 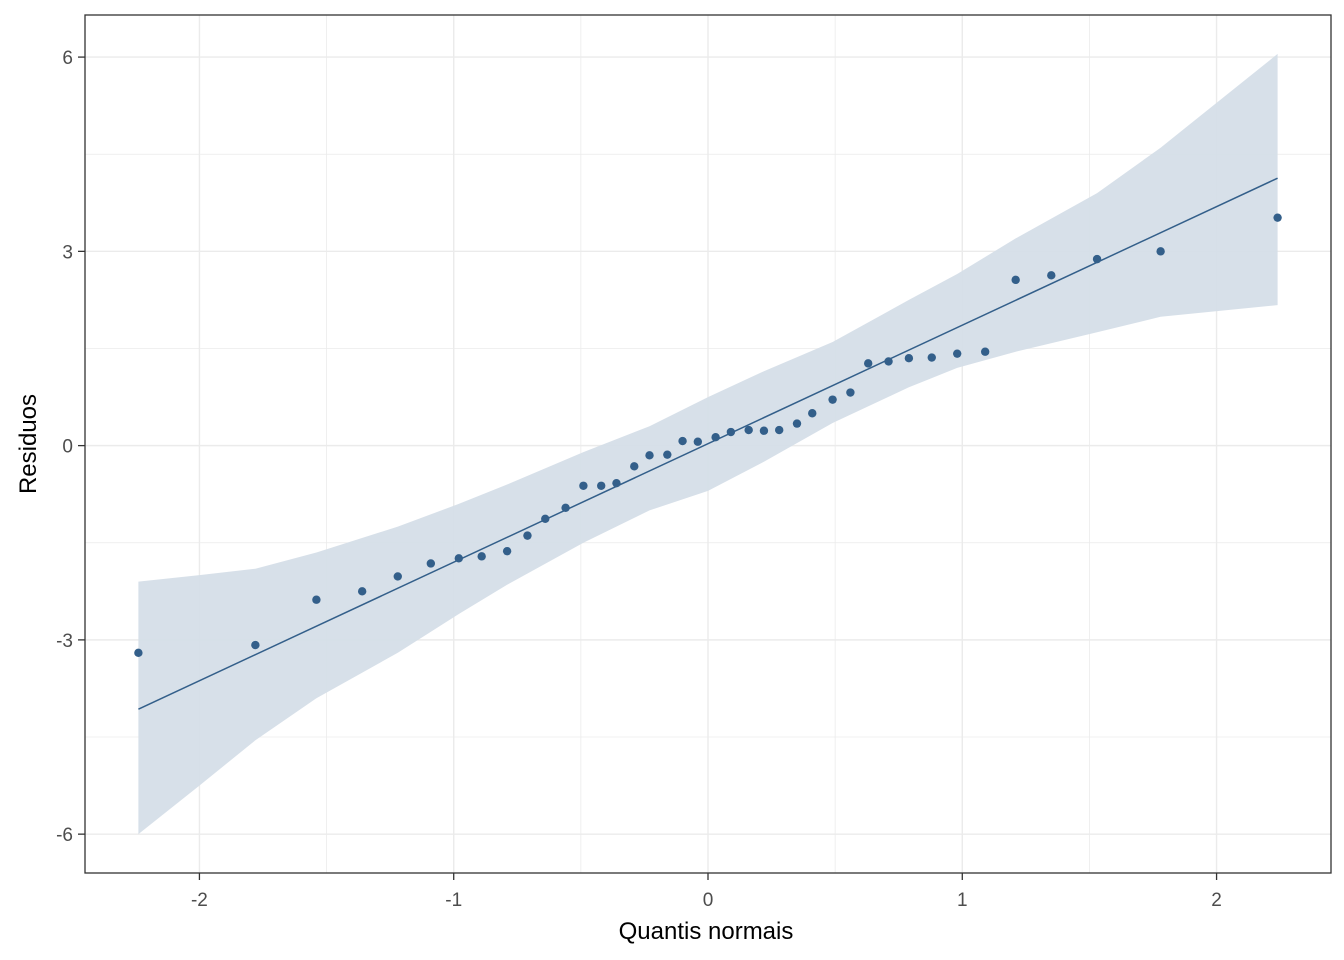 What do you see at coordinates (706, 931) in the screenshot?
I see `x-axis-title: Quantis normais` at bounding box center [706, 931].